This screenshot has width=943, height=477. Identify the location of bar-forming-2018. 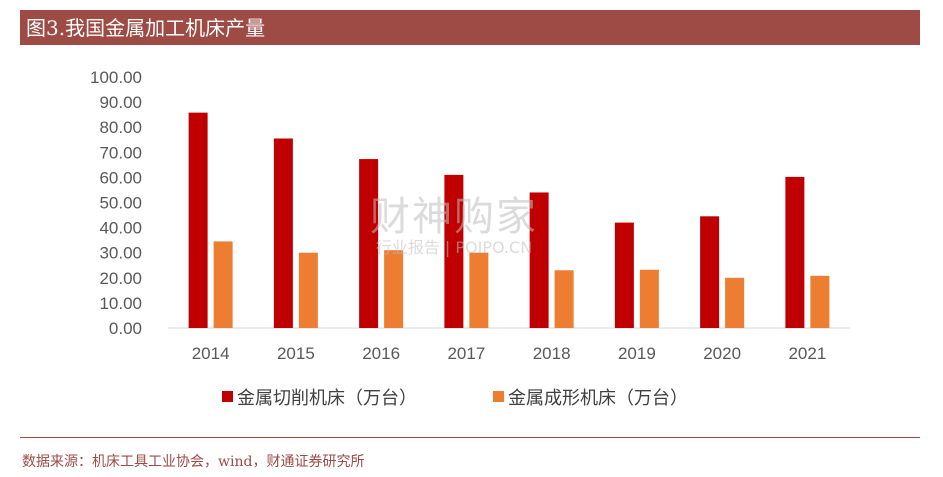
(564, 299).